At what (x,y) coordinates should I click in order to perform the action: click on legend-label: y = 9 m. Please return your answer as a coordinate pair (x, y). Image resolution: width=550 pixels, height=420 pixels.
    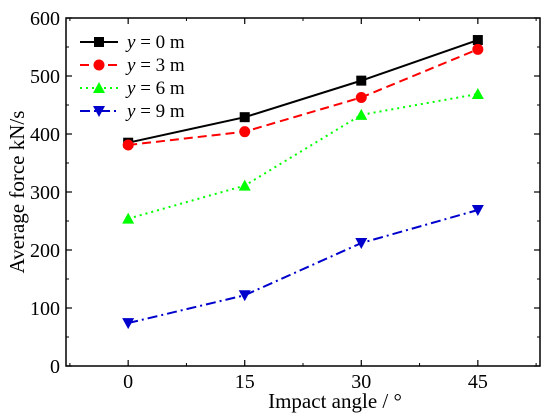
    Looking at the image, I should click on (155, 111).